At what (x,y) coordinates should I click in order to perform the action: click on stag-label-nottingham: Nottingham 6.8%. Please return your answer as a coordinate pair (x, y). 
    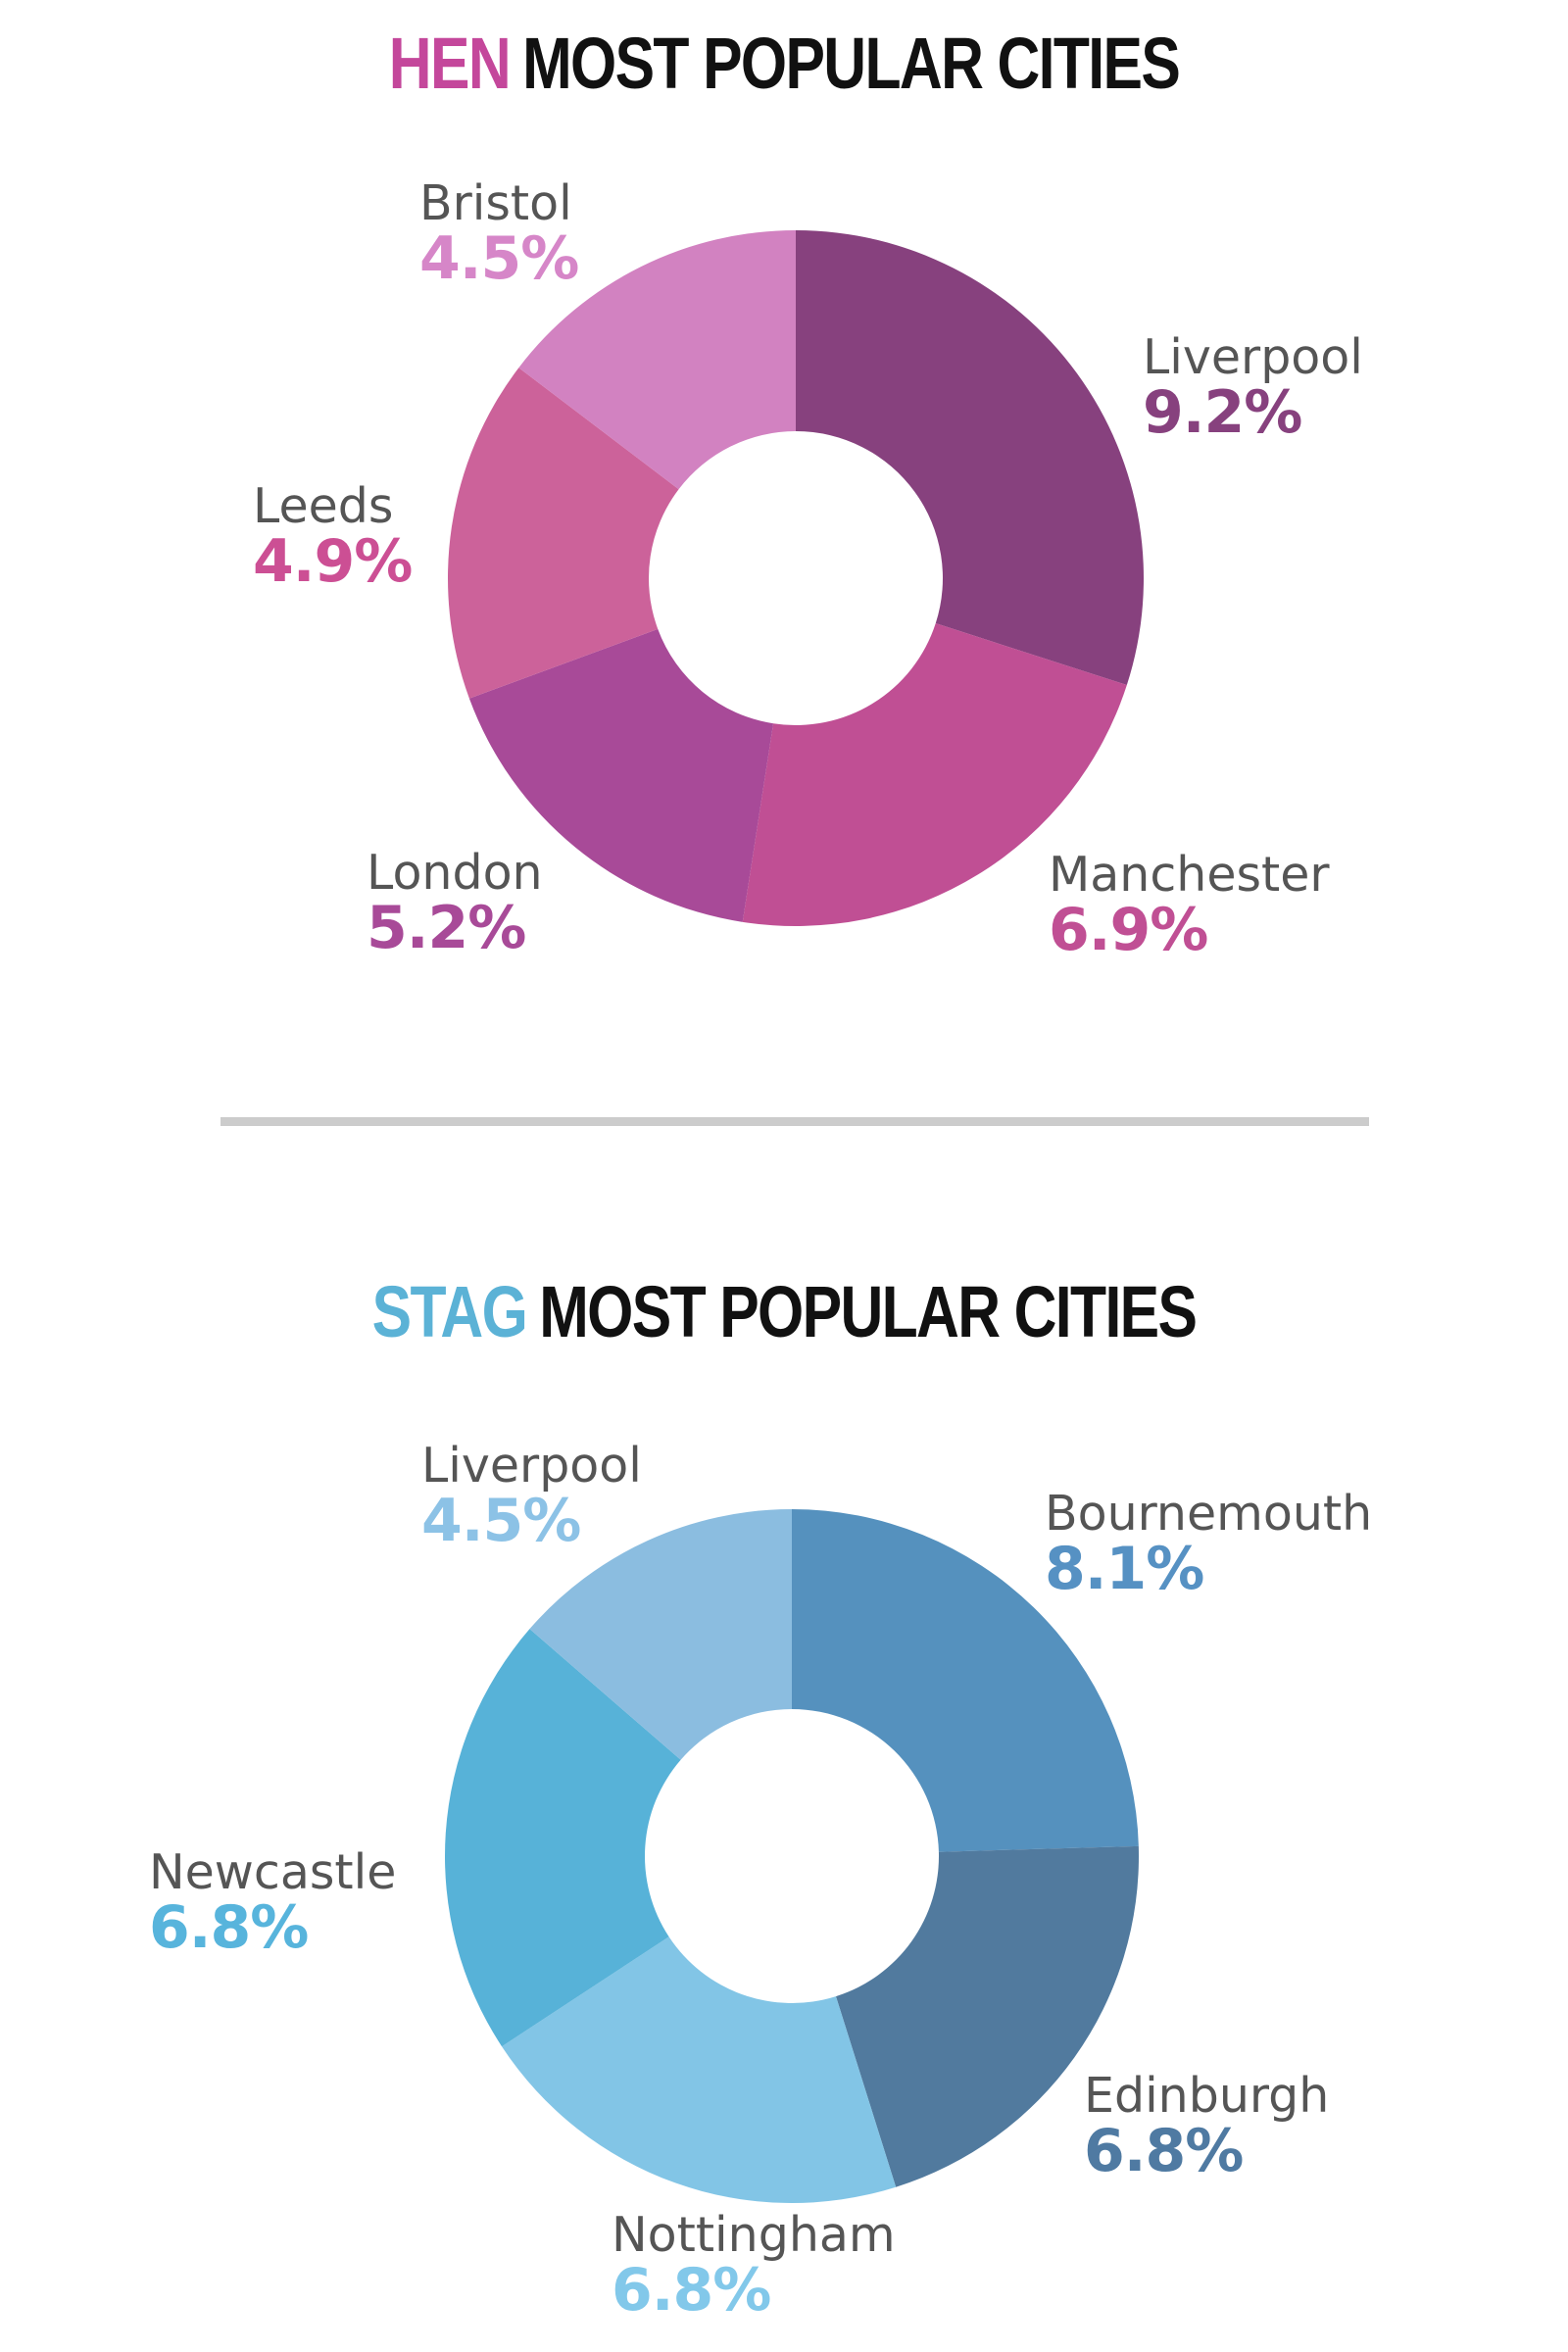
    Looking at the image, I should click on (754, 2265).